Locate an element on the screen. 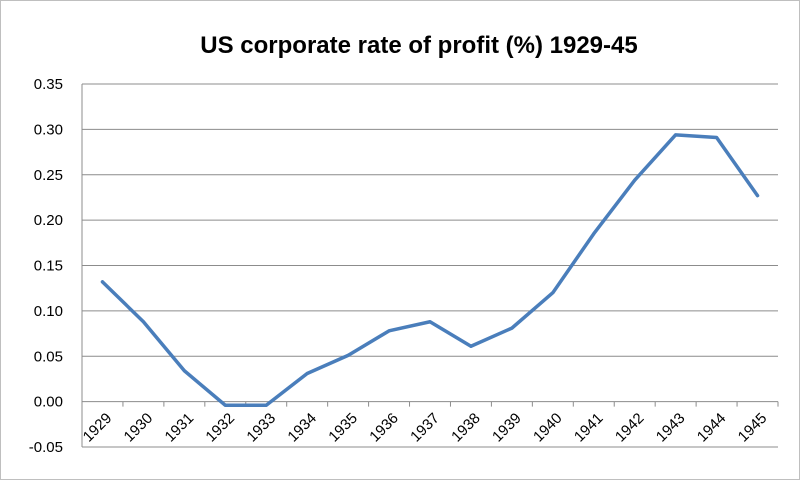  x-tick-label: 1937 is located at coordinates (425, 428).